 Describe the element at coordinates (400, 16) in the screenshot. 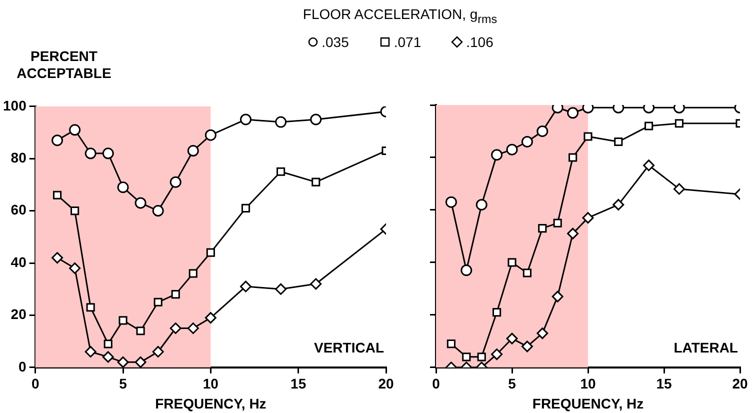

I see `legend-title: FLOOR ACCELERATION, g$_{rms}$` at that location.